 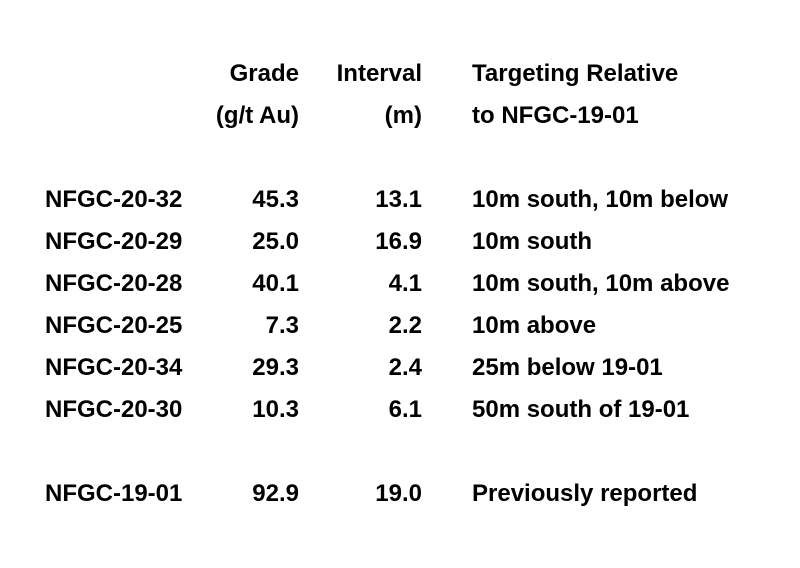 I want to click on table-header-line2: (g/t Au) (m) to NFGC-19-01, so click(x=387, y=116).